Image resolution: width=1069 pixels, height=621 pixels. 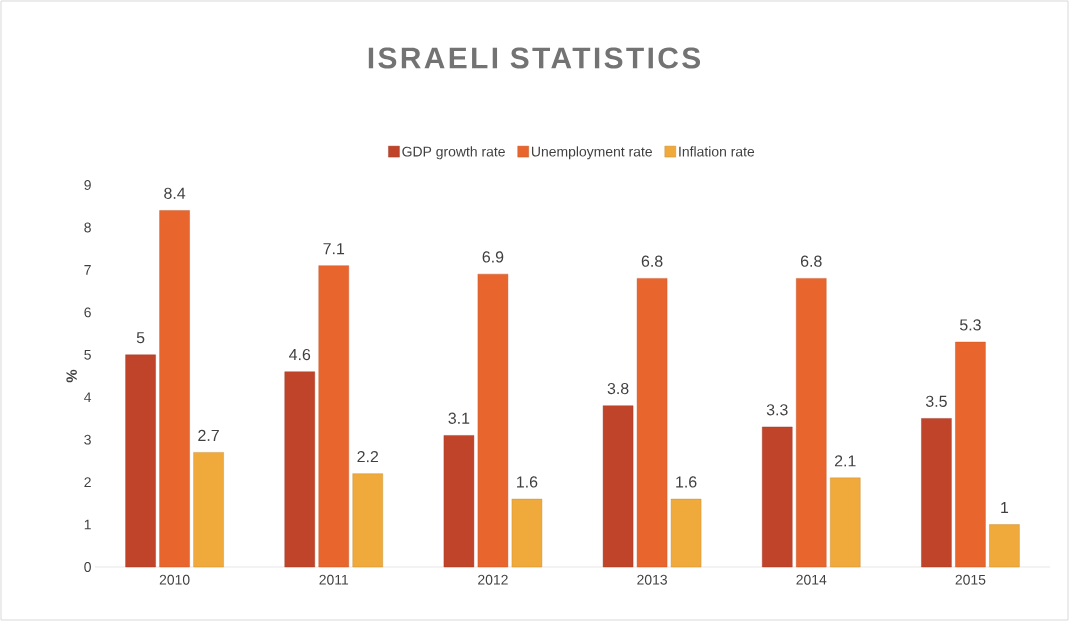 I want to click on y-tick-label: 5, so click(x=87, y=354).